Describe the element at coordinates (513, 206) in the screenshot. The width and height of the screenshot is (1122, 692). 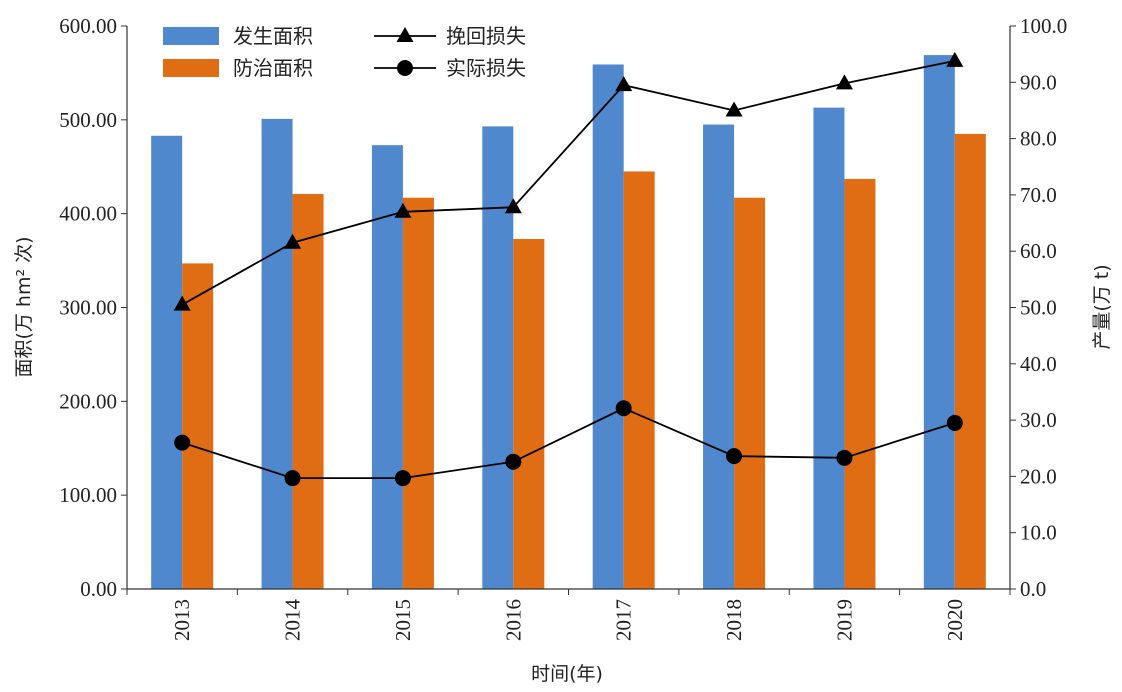
I see `point-recovered-loss-2016` at that location.